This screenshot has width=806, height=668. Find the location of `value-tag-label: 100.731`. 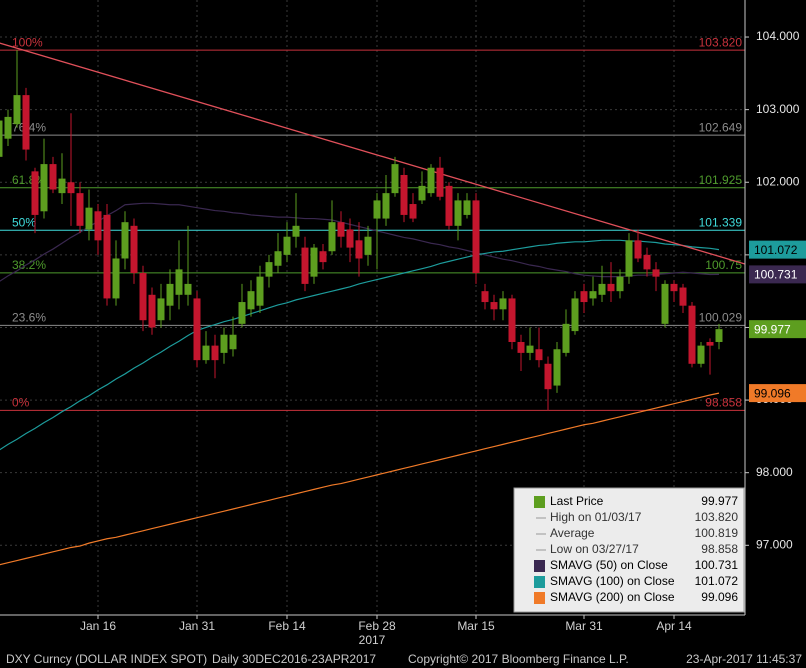

value-tag-label: 100.731 is located at coordinates (776, 275).